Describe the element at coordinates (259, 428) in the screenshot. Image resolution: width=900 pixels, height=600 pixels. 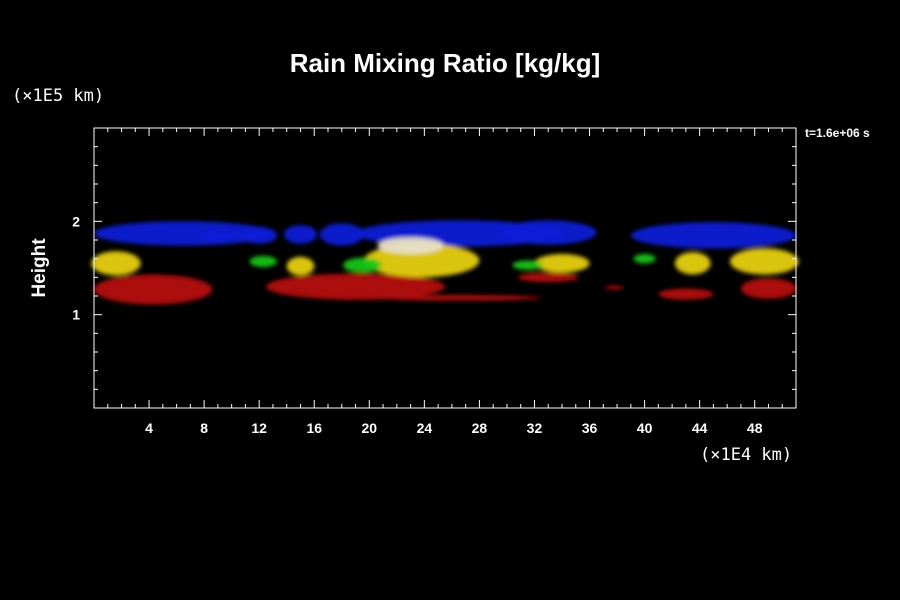
I see `x-tick-label: 12` at that location.